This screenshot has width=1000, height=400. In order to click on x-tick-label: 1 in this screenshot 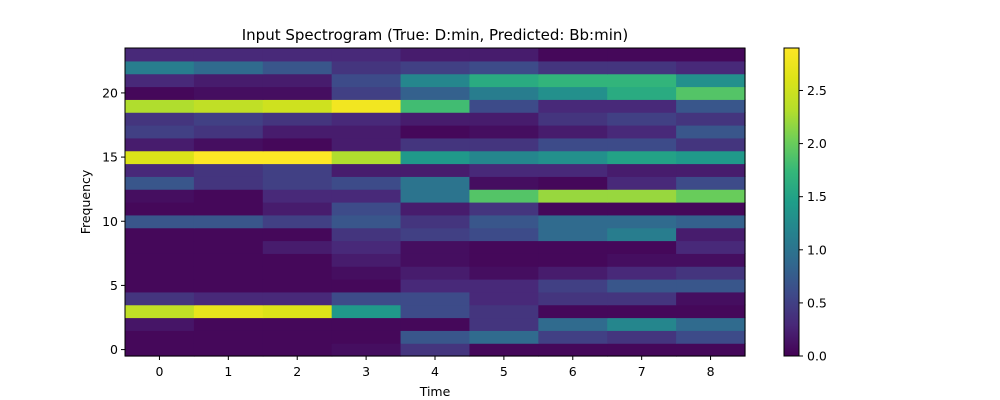, I will do `click(228, 371)`.